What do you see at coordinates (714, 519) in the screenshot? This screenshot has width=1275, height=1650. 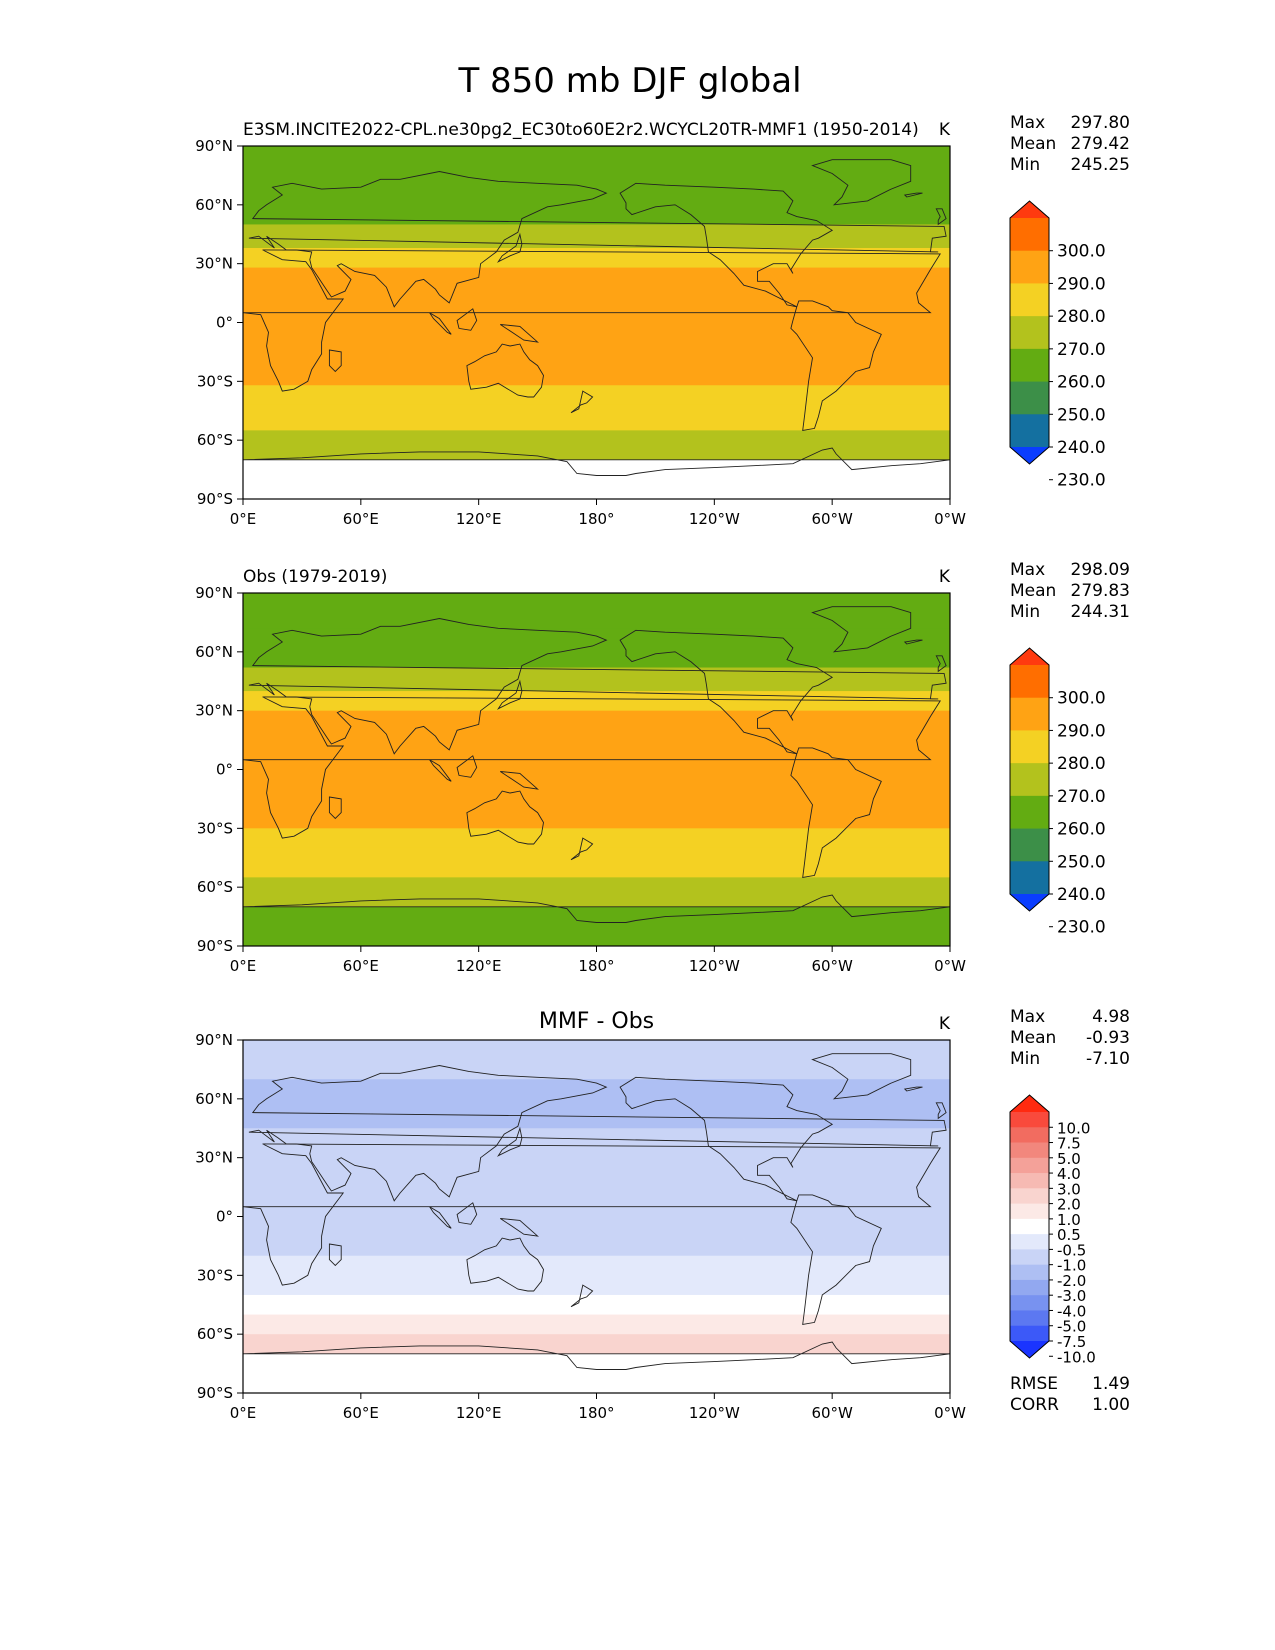 I see `x-tick-label: 120°W` at bounding box center [714, 519].